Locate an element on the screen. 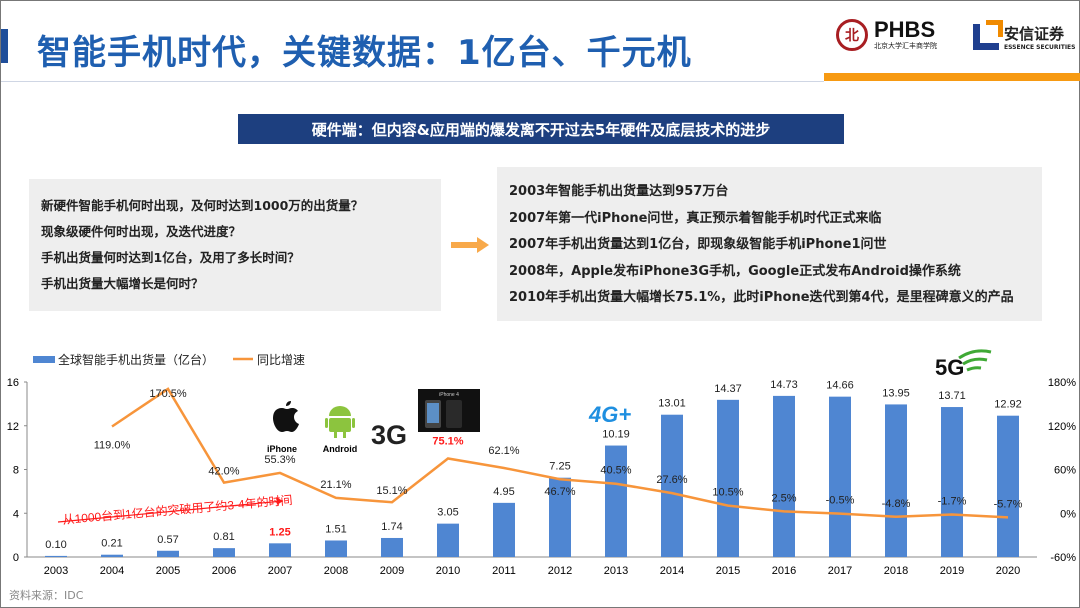 The image size is (1080, 608). section-banner: 硬件端：但内容&应用端的爆发离不开过去5年硬件及底层技术的进步 is located at coordinates (541, 129).